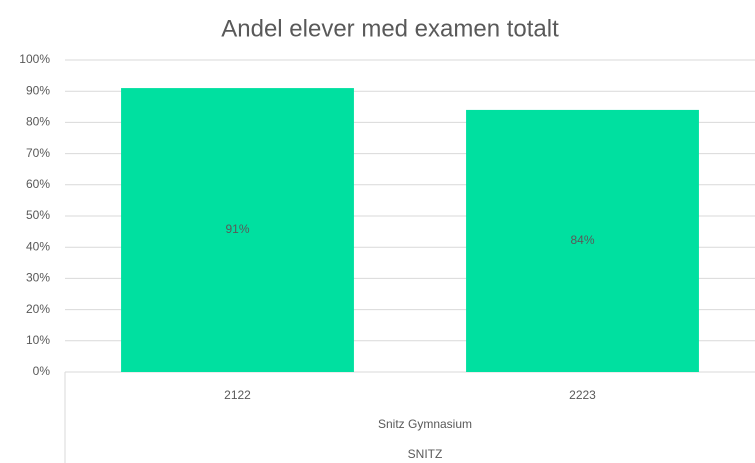 The height and width of the screenshot is (463, 755). Describe the element at coordinates (38, 90) in the screenshot. I see `y-tick-label: 90%` at that location.